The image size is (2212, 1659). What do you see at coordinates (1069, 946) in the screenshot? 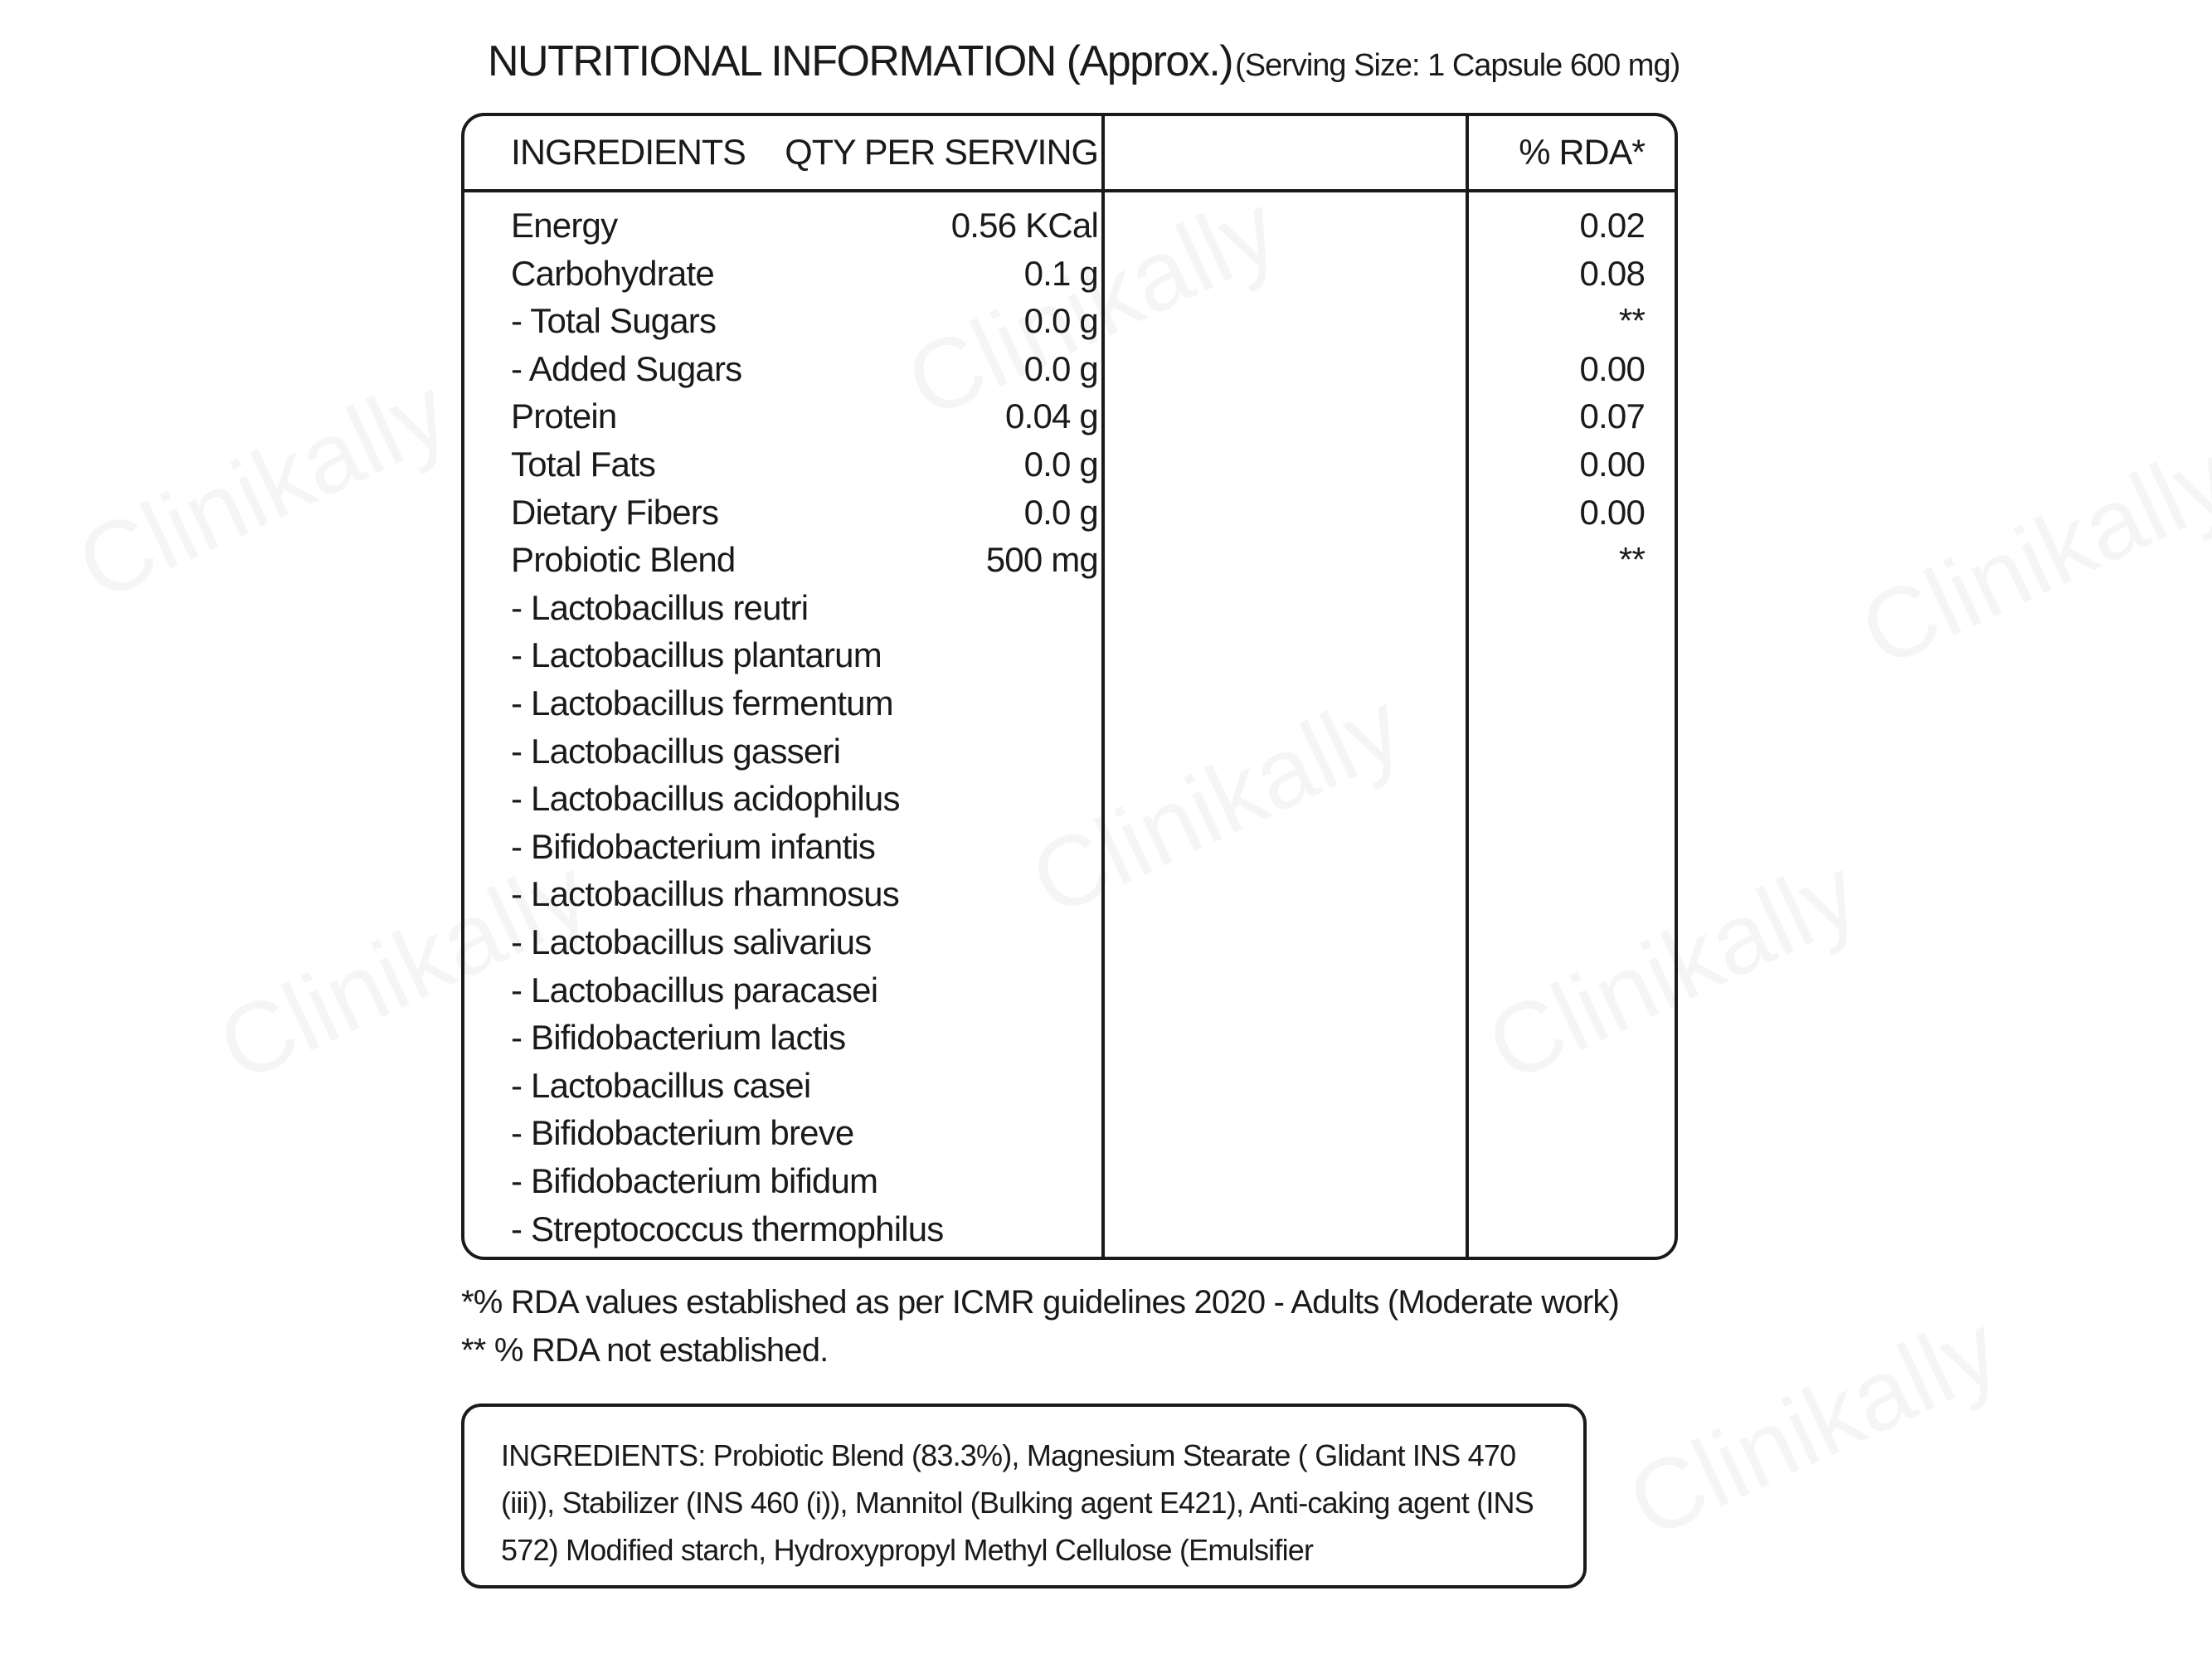
I see `table-row: - Lactobacillus salivarius` at bounding box center [1069, 946].